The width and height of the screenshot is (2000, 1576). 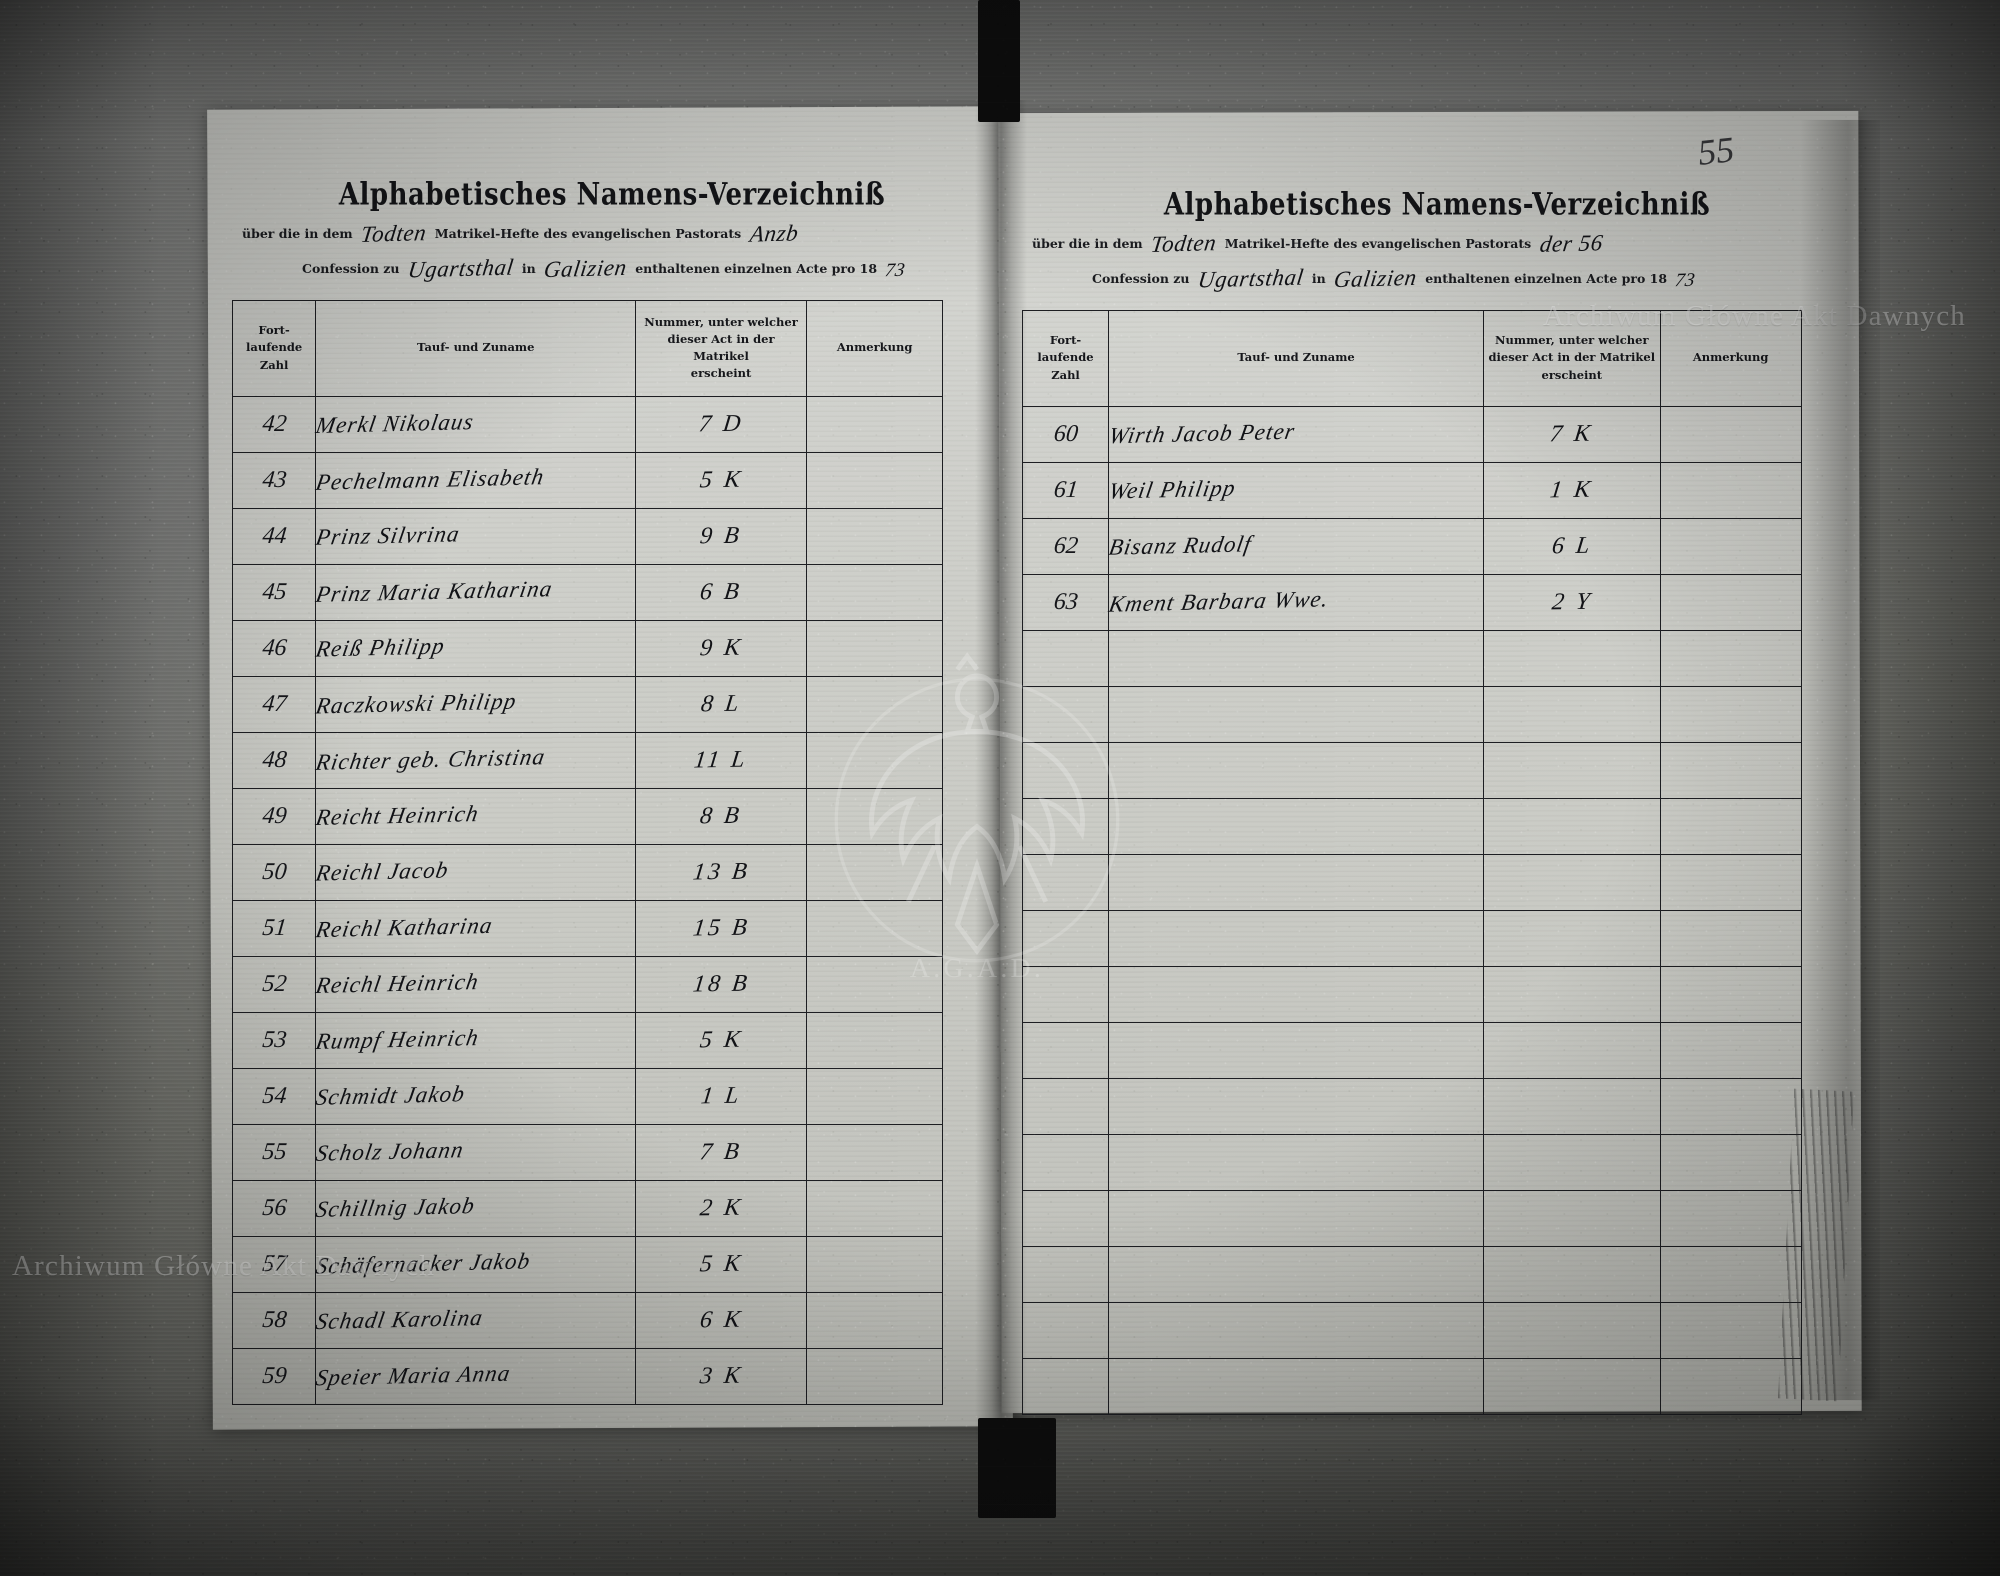 I want to click on cell-name: Merkl Nikolaus, so click(x=475, y=424).